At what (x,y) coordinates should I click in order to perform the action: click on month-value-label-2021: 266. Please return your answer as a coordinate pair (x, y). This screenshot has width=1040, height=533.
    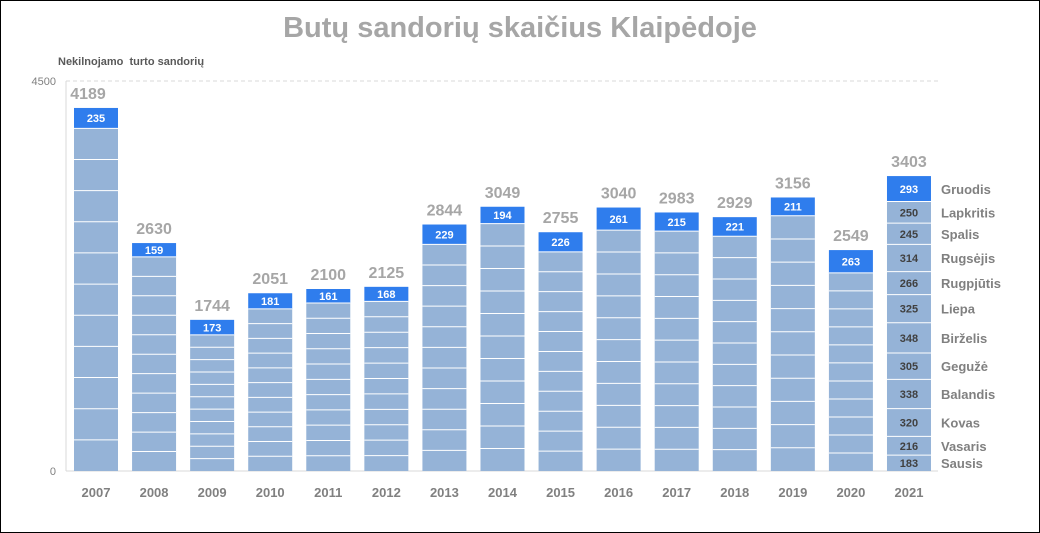
    Looking at the image, I should click on (909, 284).